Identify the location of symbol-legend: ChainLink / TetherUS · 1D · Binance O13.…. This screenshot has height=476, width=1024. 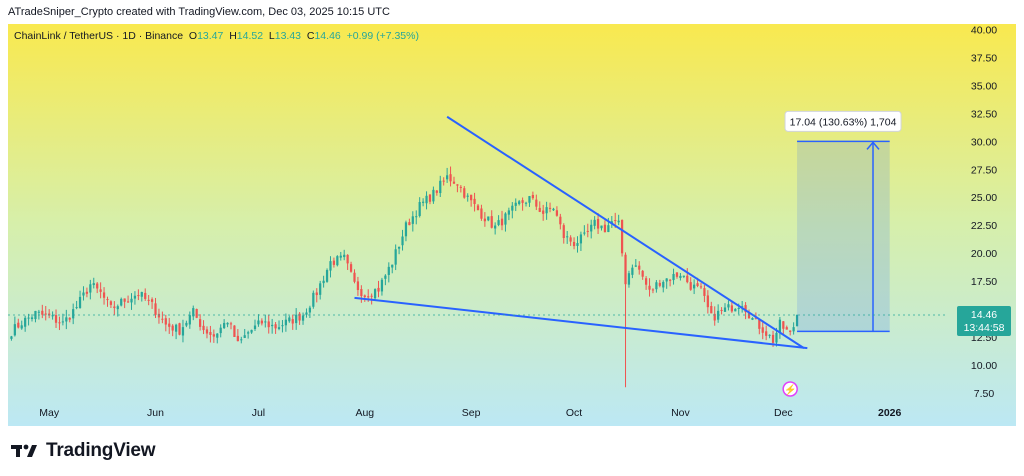
(216, 36).